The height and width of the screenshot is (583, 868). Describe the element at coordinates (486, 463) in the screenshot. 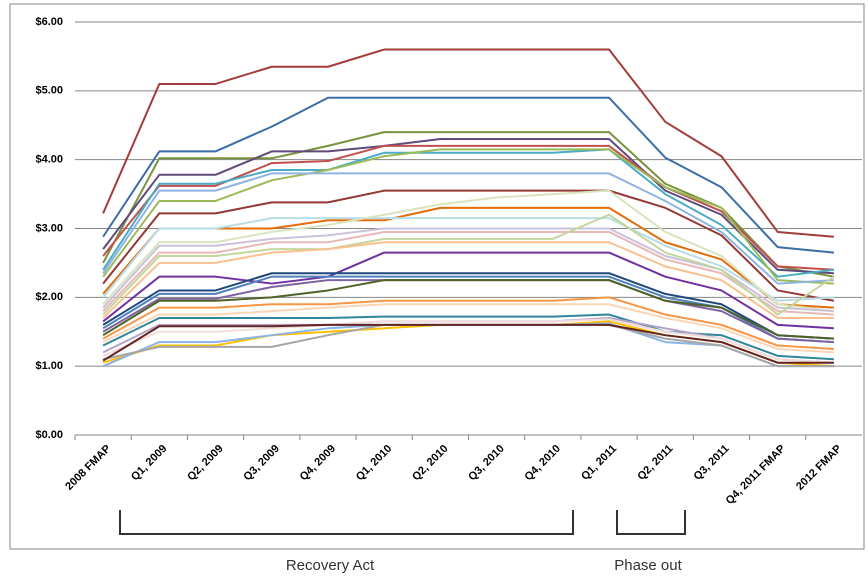

I see `x-tick-label: Q3, 2010` at that location.